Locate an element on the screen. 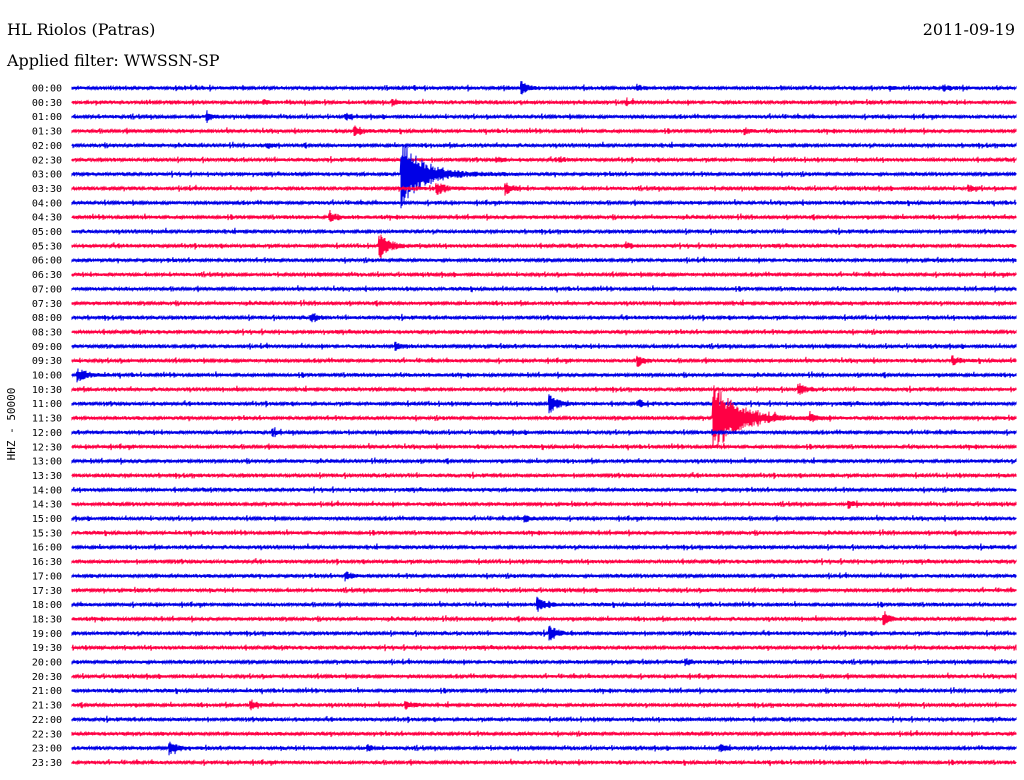  row-time-label: 09:00 is located at coordinates (47, 347).